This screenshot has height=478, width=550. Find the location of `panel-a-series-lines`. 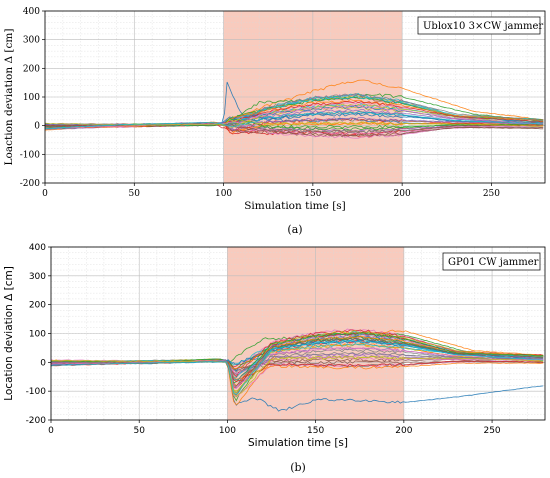

panel-a-series-lines is located at coordinates (294, 109).